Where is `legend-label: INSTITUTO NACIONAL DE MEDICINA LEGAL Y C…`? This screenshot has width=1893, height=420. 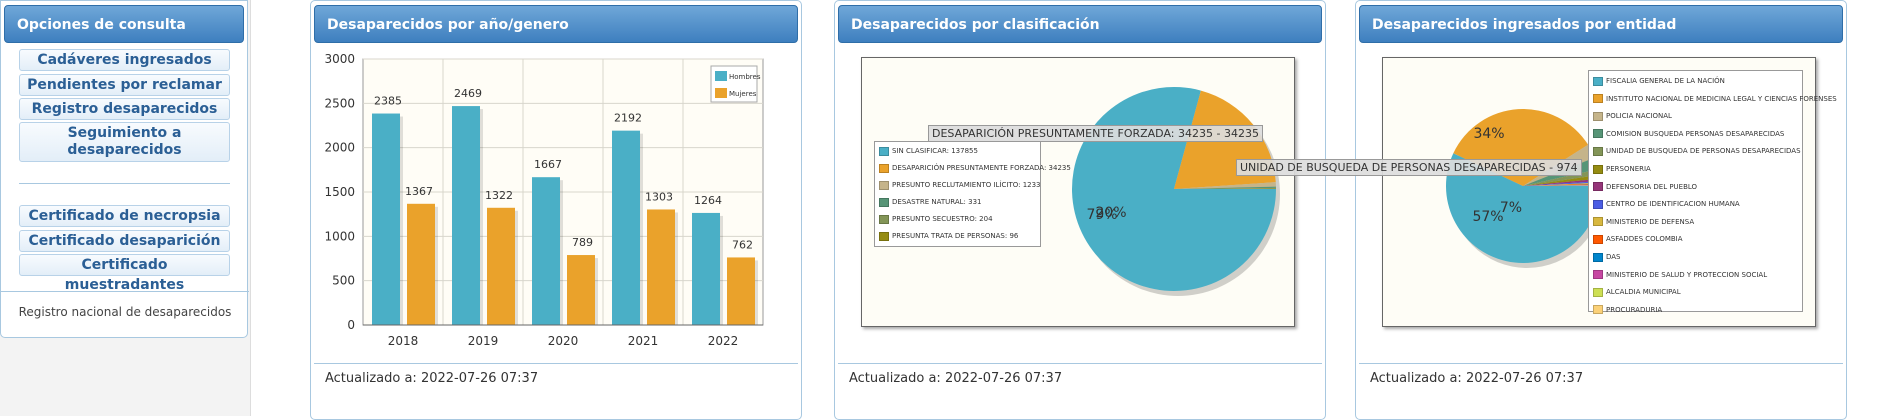
legend-label: INSTITUTO NACIONAL DE MEDICINA LEGAL Y C… is located at coordinates (1721, 99).